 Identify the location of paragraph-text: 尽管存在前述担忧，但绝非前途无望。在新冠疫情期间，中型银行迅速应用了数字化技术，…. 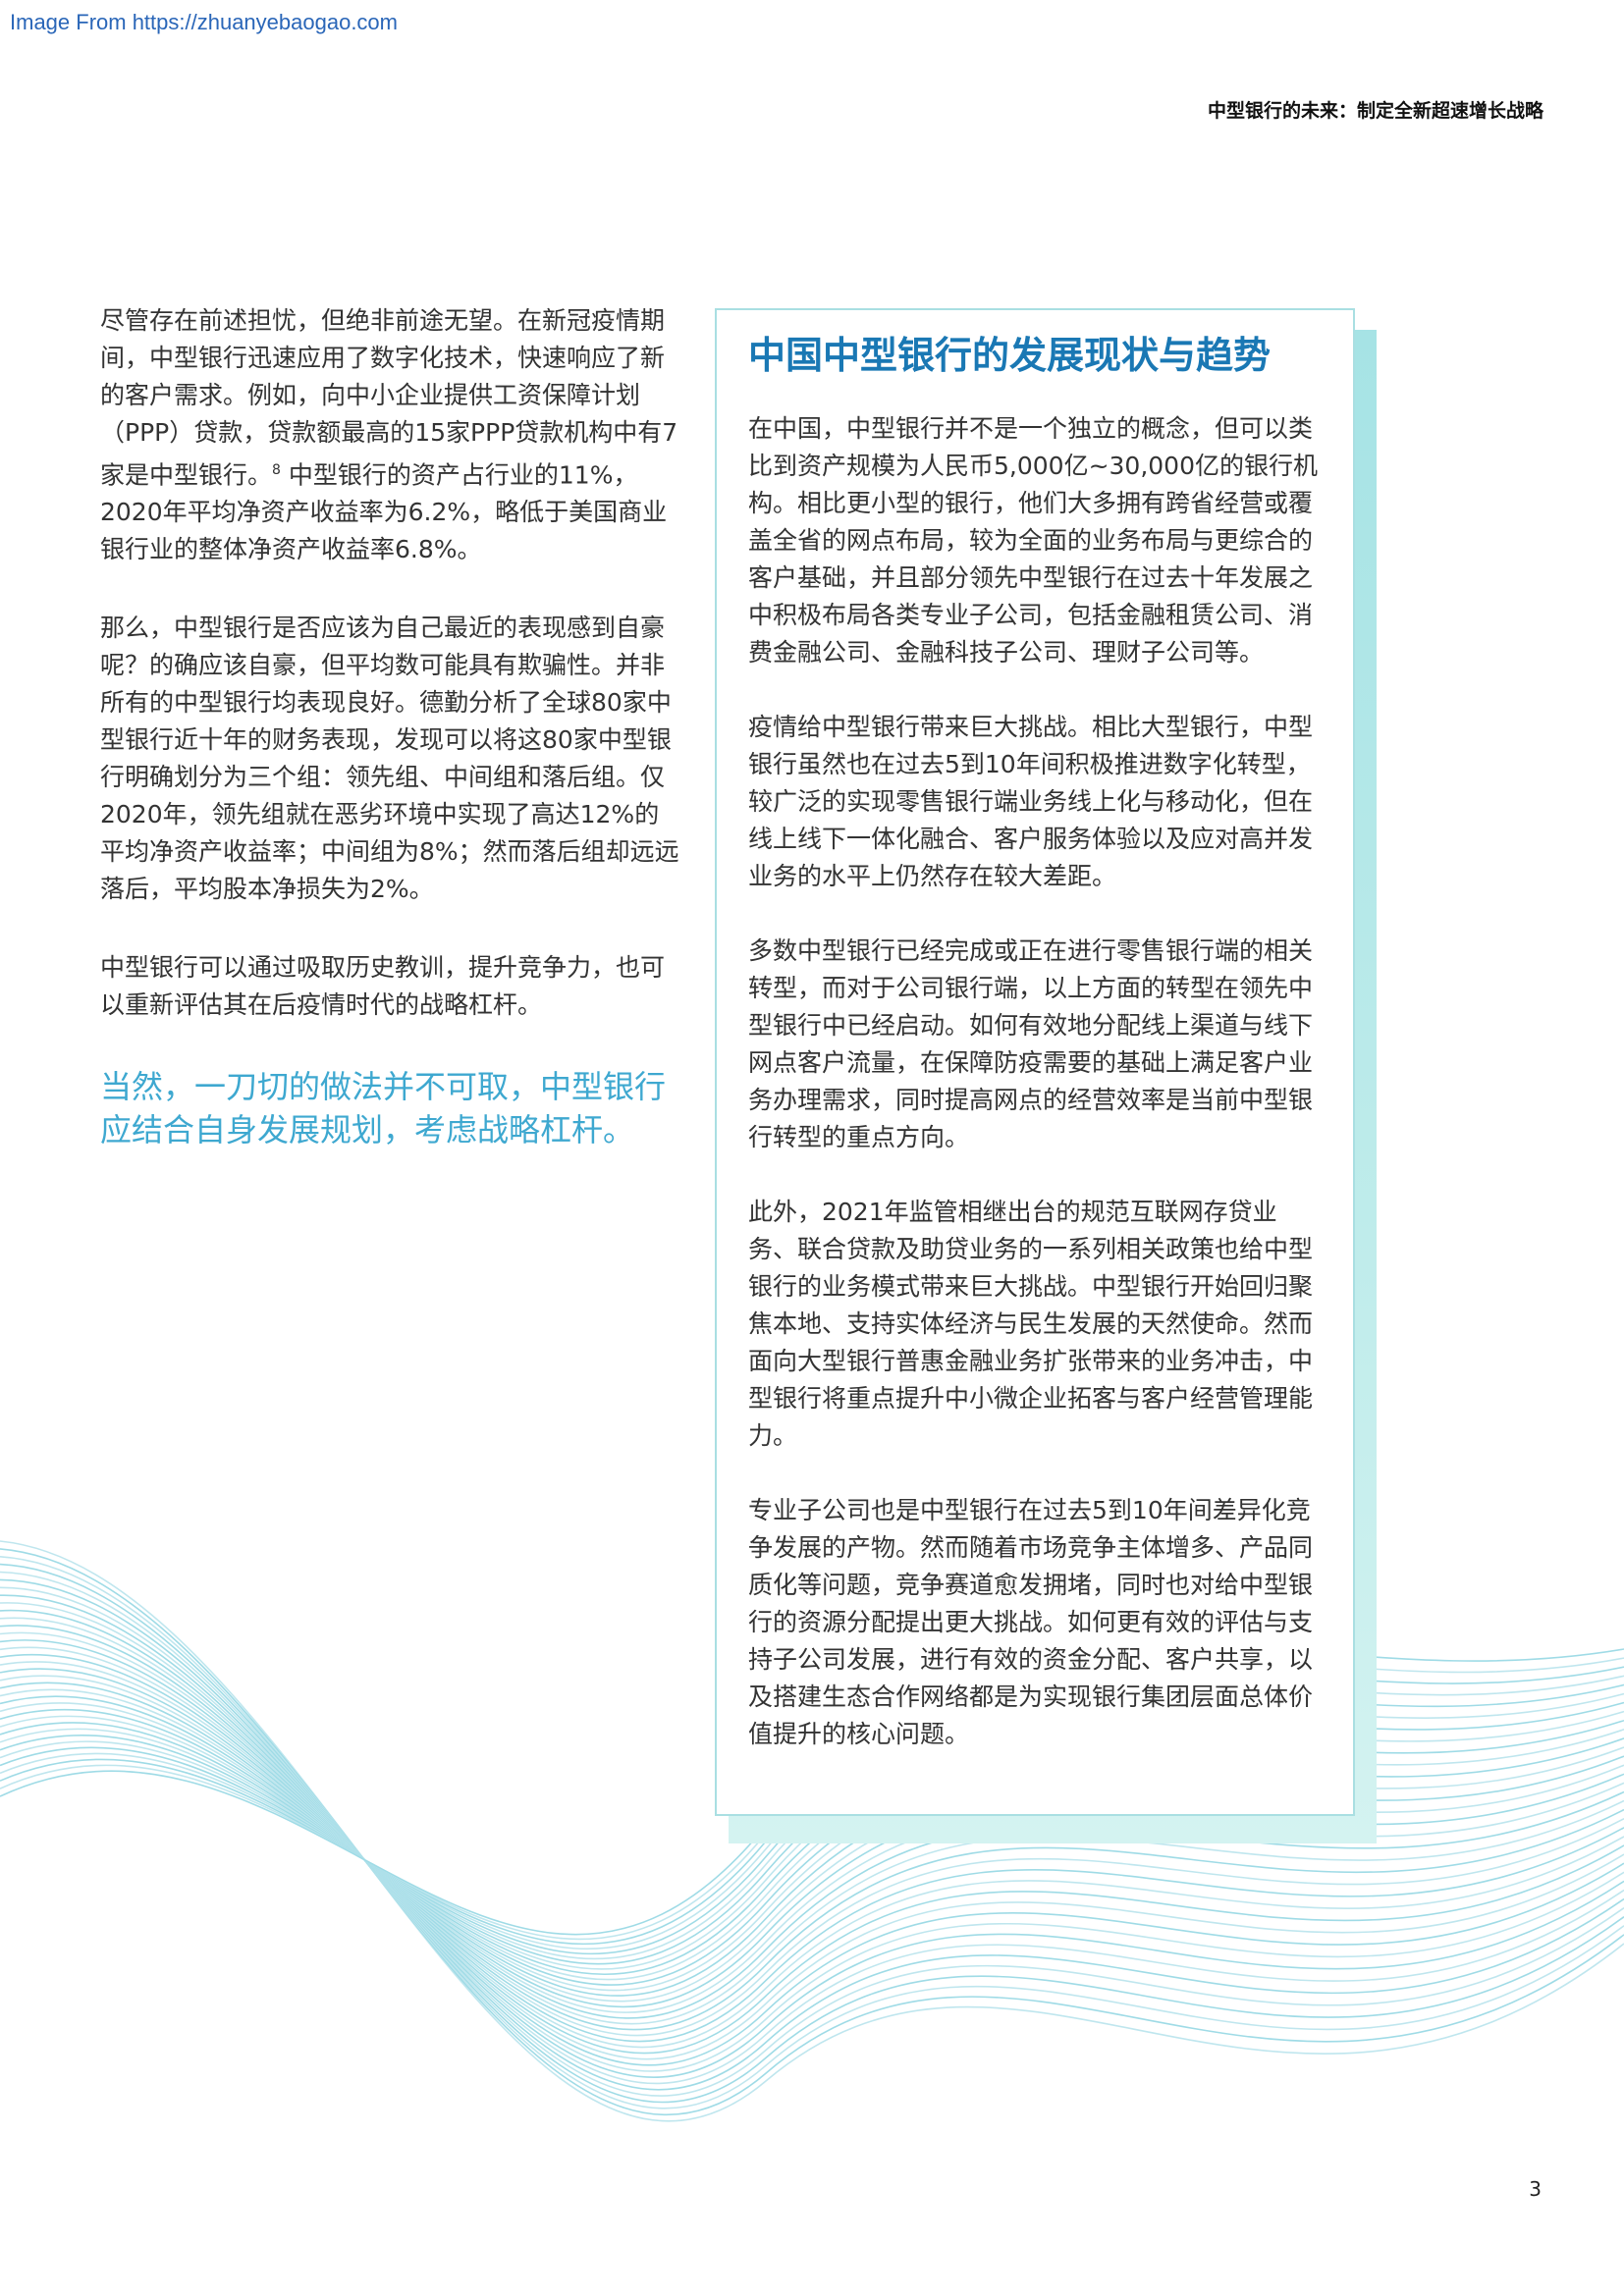
(389, 398).